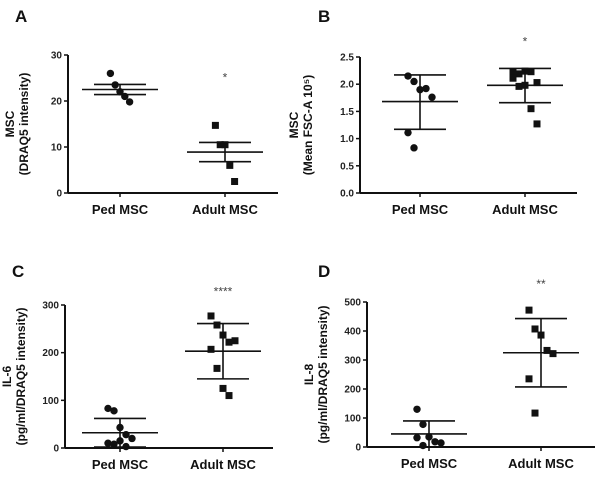  Describe the element at coordinates (18, 271) in the screenshot. I see `panel-letter: C` at that location.